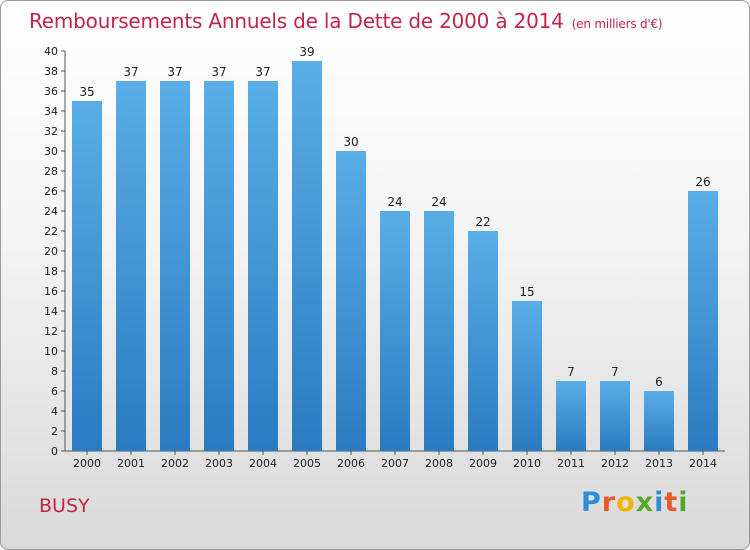 The image size is (750, 550). Describe the element at coordinates (51, 291) in the screenshot. I see `y-tick-label: 16` at that location.